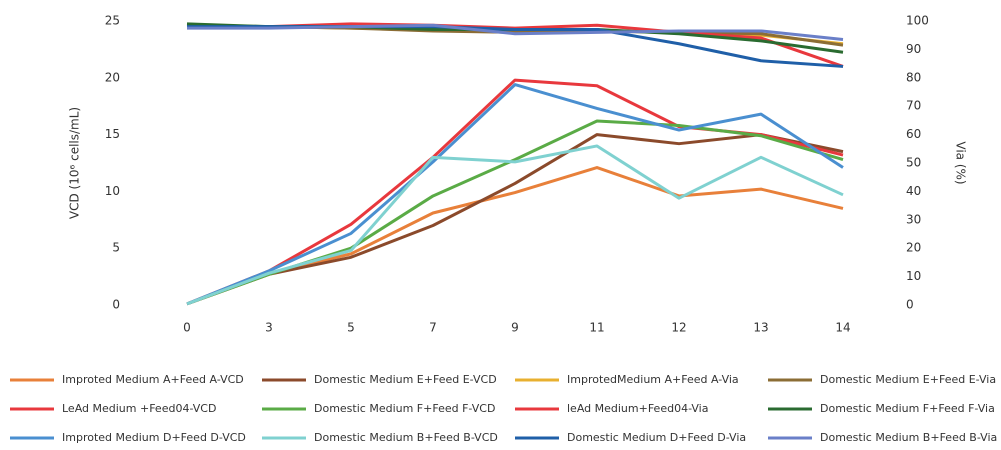 This screenshot has width=1001, height=450. I want to click on legend-label: Domestic Medium B+Feed B-Via, so click(908, 437).